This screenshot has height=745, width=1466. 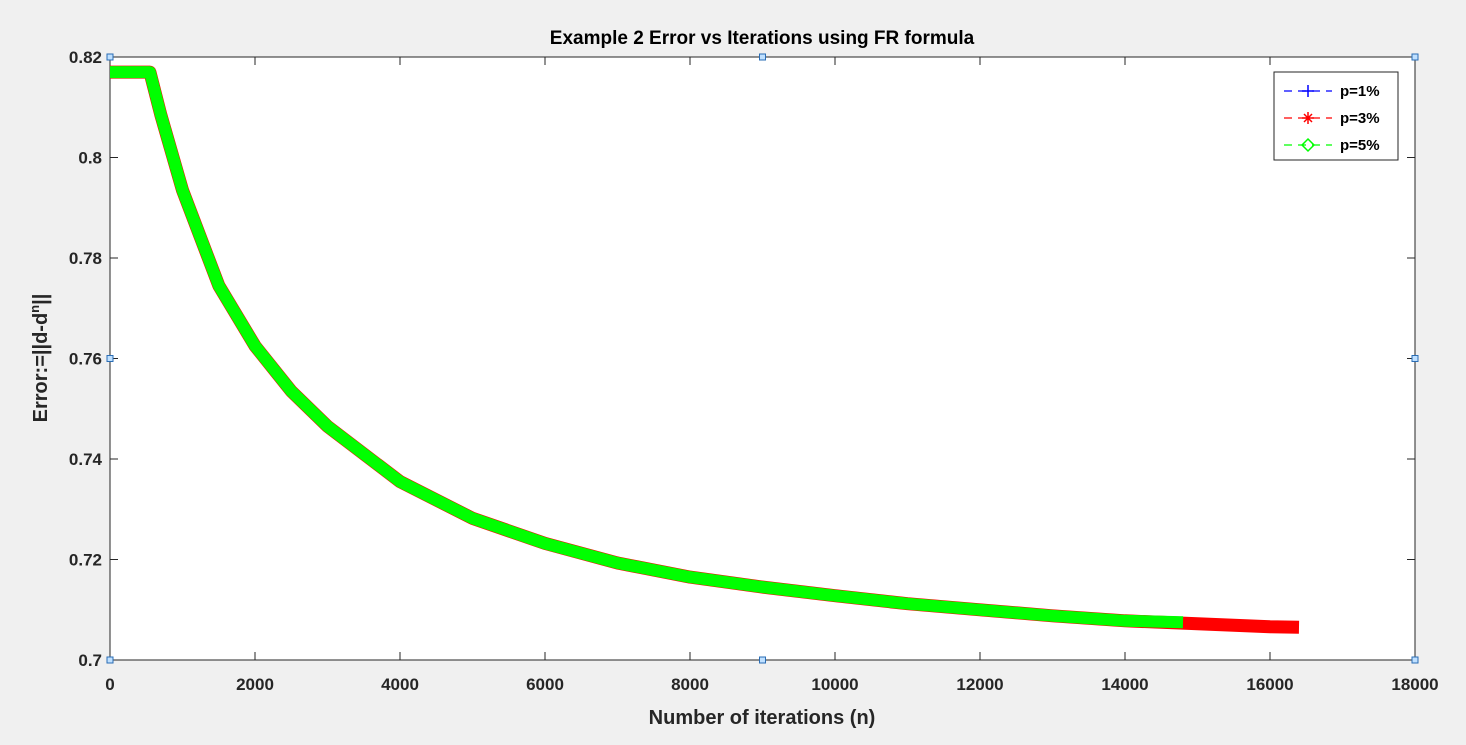 What do you see at coordinates (834, 684) in the screenshot?
I see `x-tick-label: 10000` at bounding box center [834, 684].